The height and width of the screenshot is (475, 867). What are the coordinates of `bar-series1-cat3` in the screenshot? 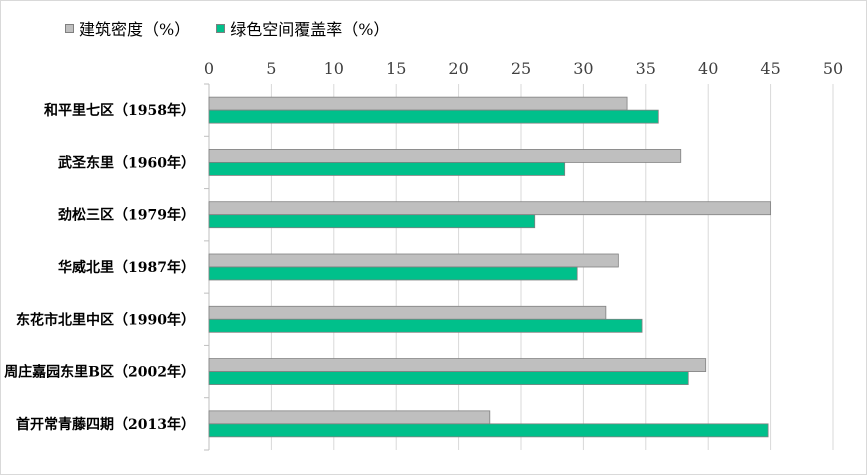 It's located at (489, 208).